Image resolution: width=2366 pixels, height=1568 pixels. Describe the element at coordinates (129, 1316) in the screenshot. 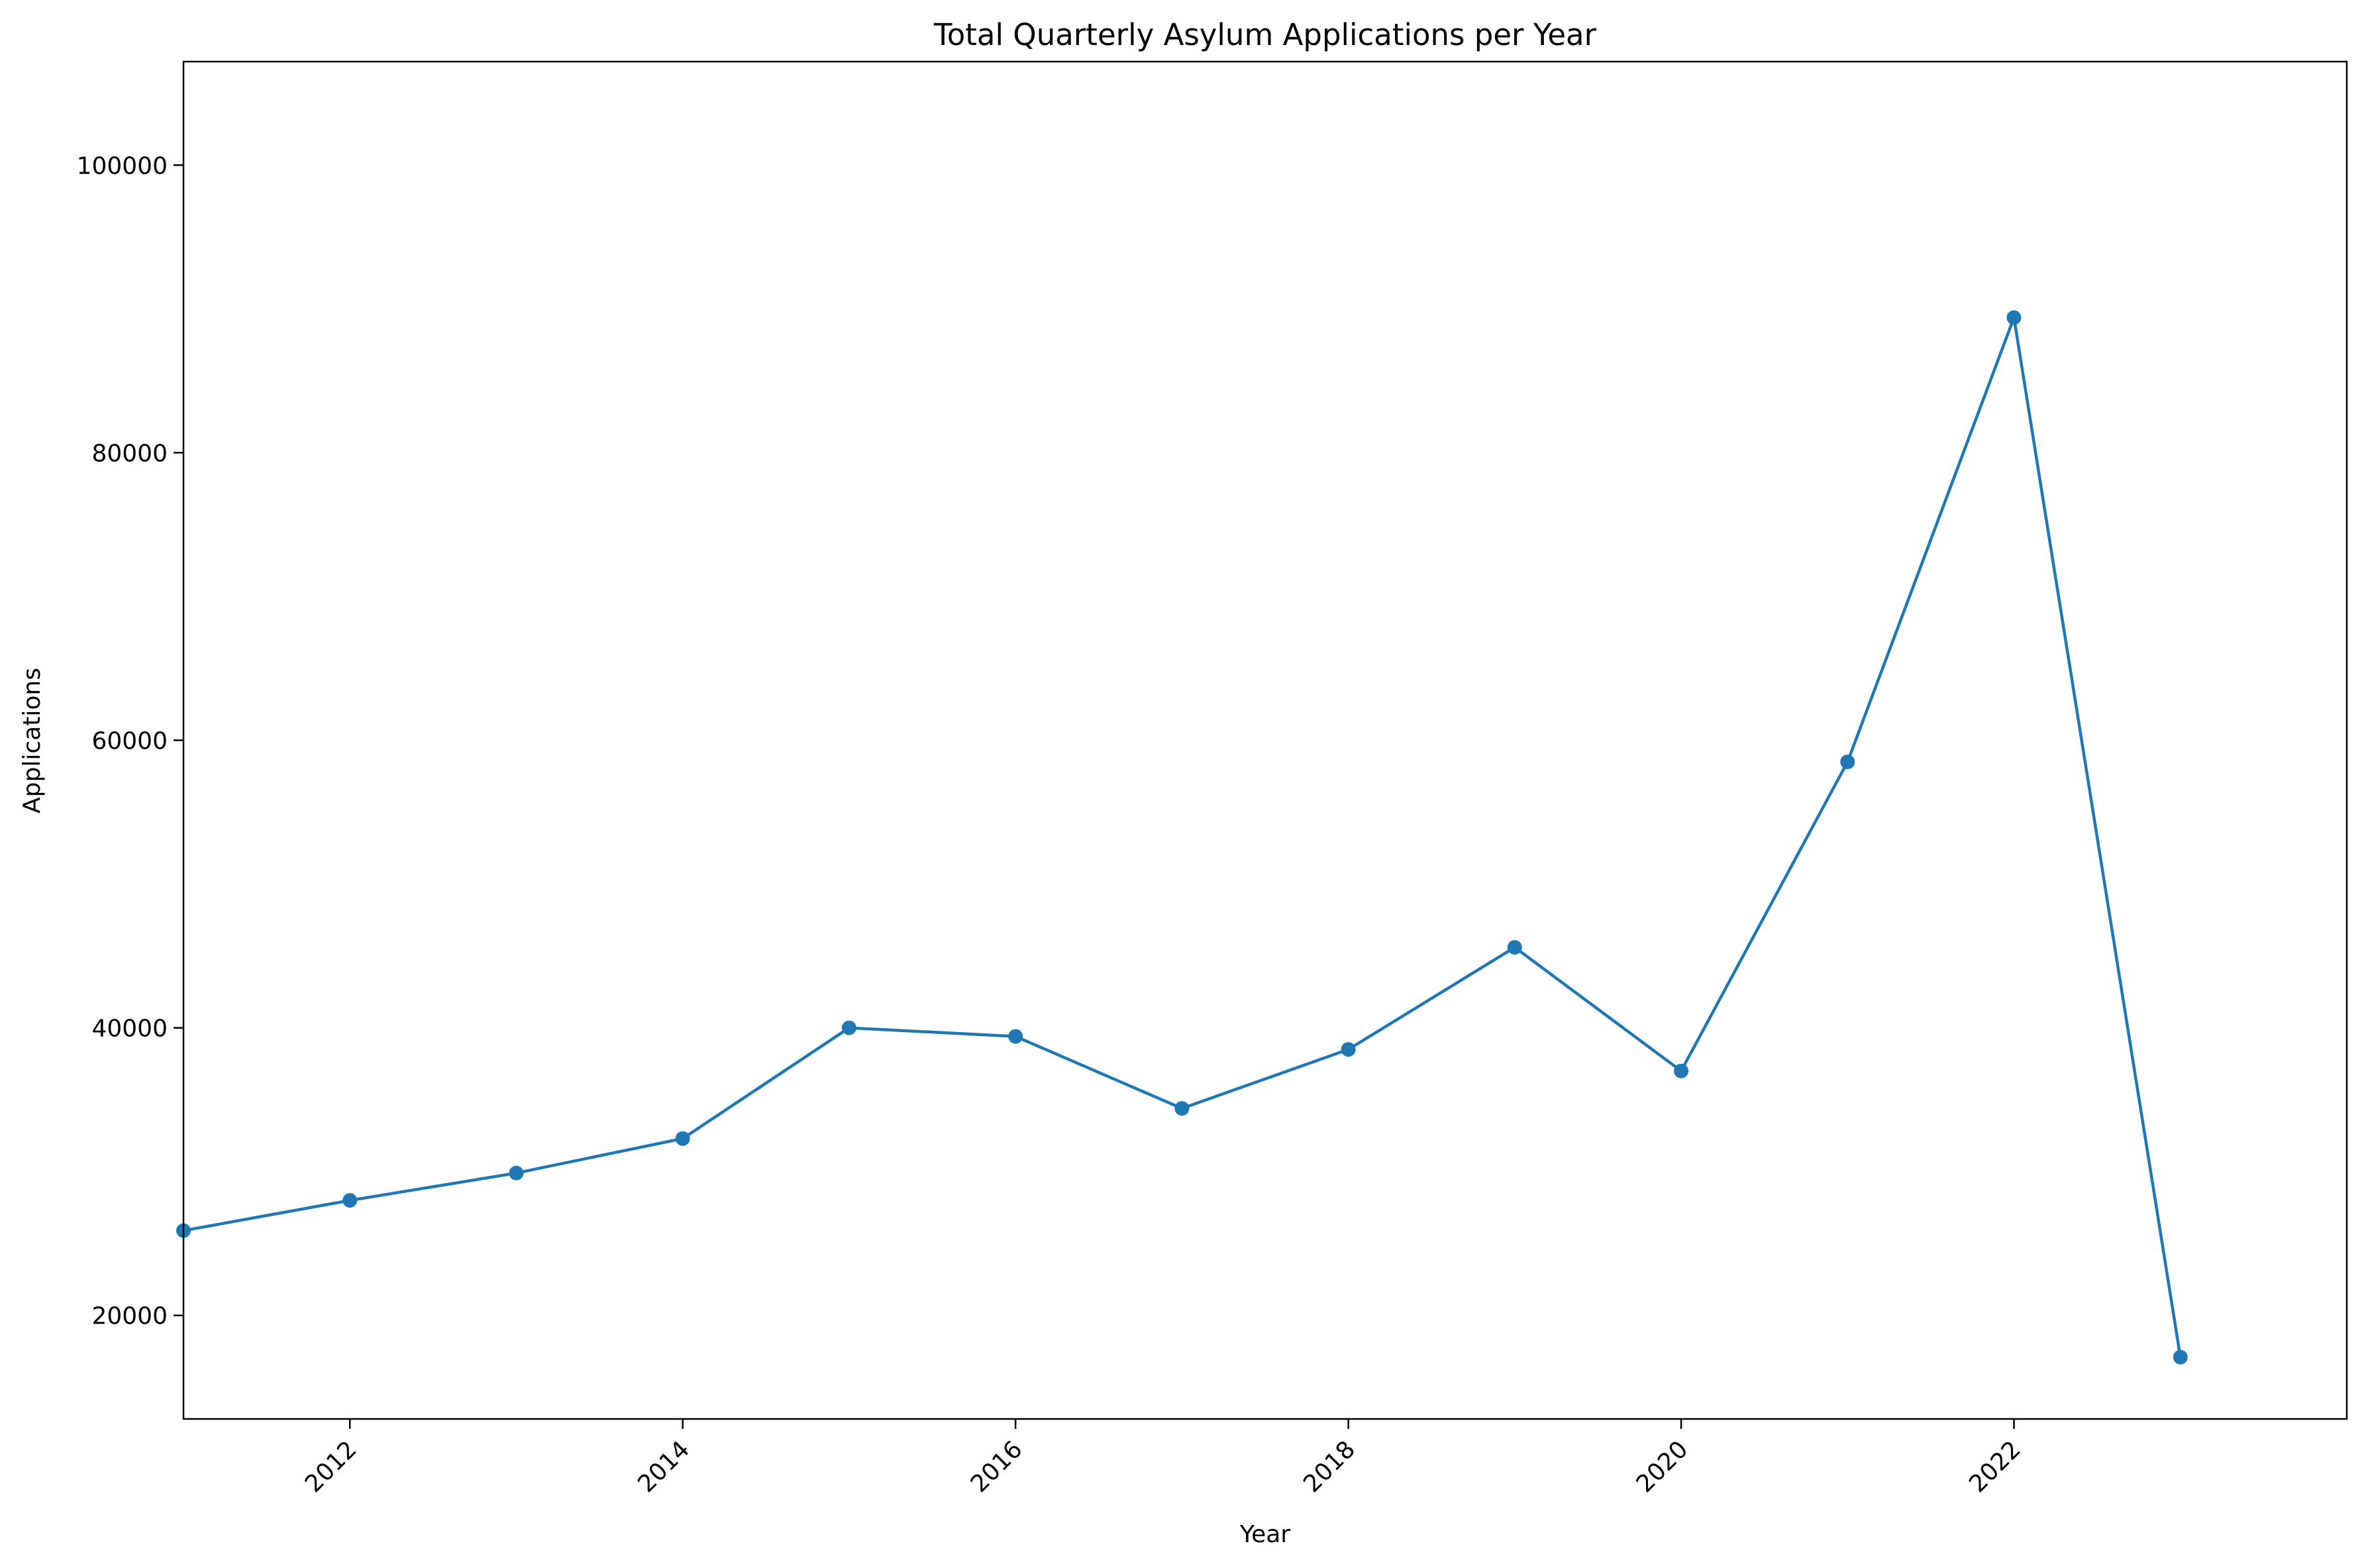

I see `y-tick-label: 20000` at that location.